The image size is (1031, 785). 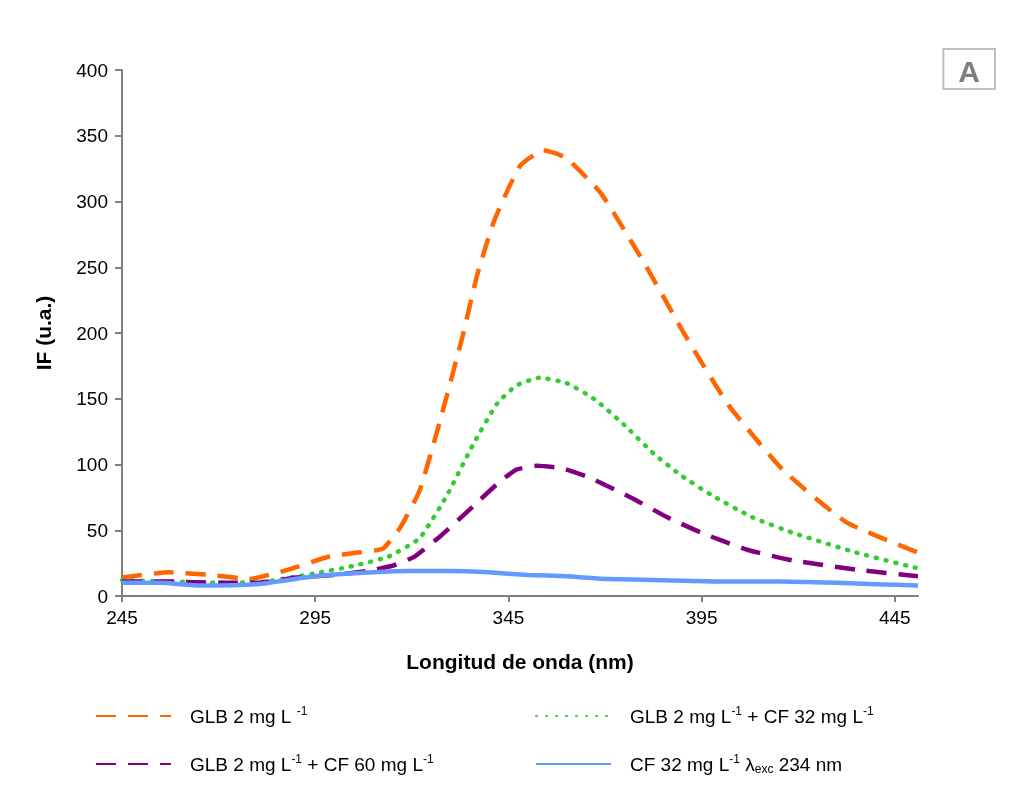 I want to click on y-tick-label: 350, so click(x=92, y=136).